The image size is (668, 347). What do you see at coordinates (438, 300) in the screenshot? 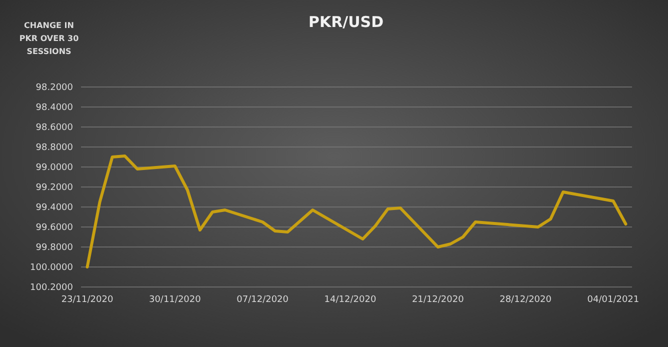
I see `x-tick-label: 21/12/2020` at bounding box center [438, 300].